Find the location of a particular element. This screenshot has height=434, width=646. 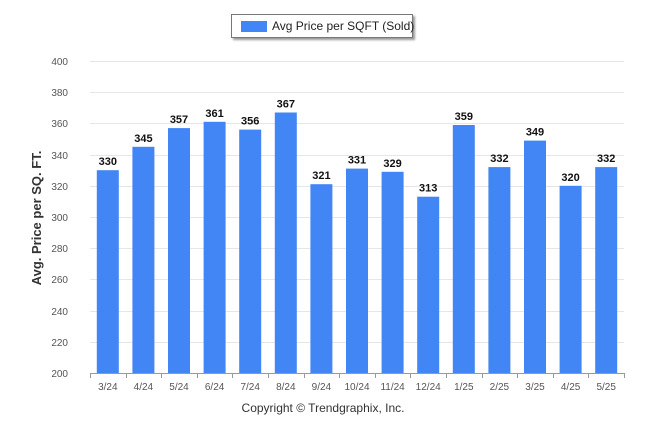

data-label: 367 is located at coordinates (286, 105).